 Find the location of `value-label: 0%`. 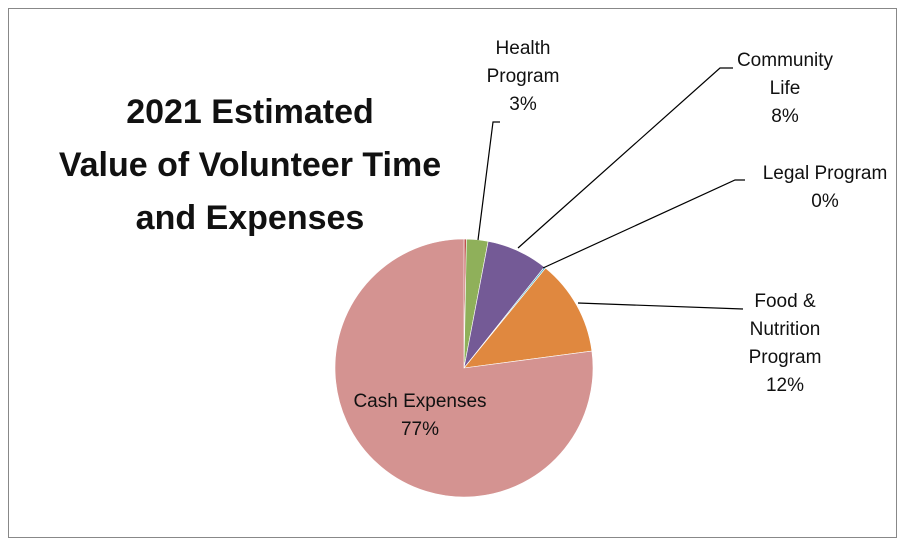

value-label: 0% is located at coordinates (825, 201).